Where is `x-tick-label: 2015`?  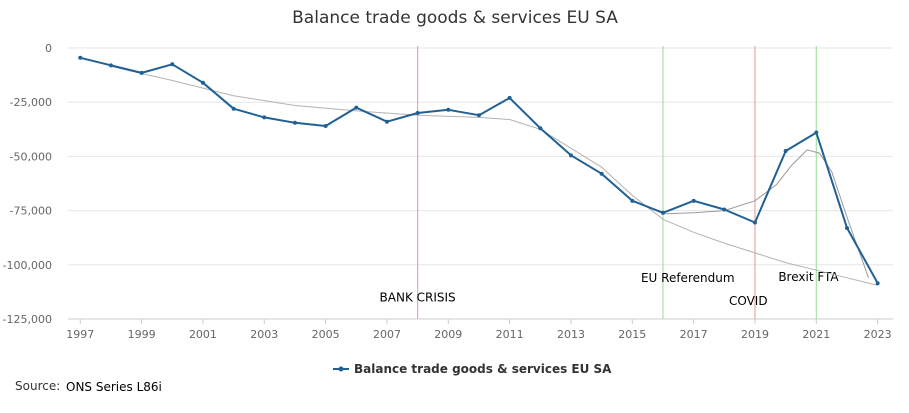 x-tick-label: 2015 is located at coordinates (632, 334).